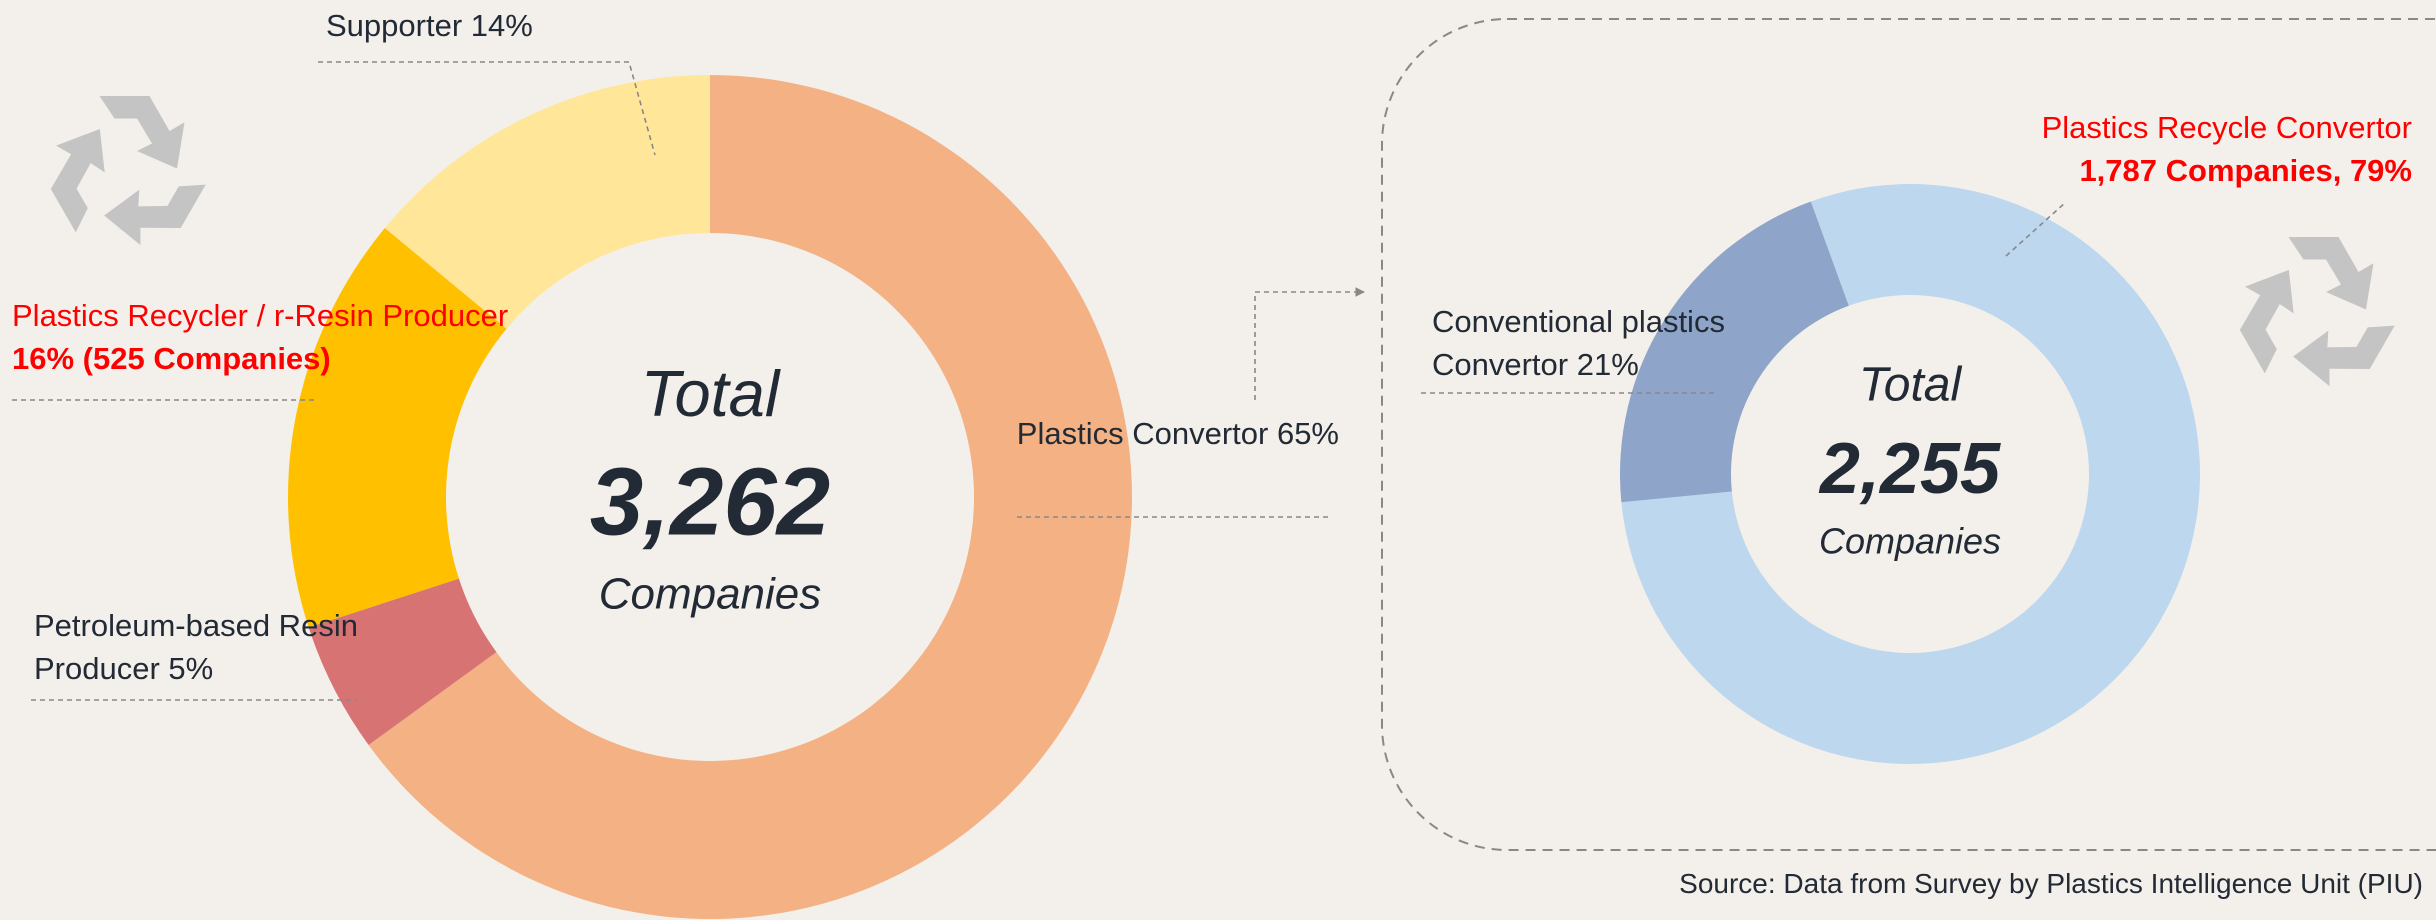 The height and width of the screenshot is (920, 2436). I want to click on slice-label: Conventional plastics Convertor 21%, so click(1604, 343).